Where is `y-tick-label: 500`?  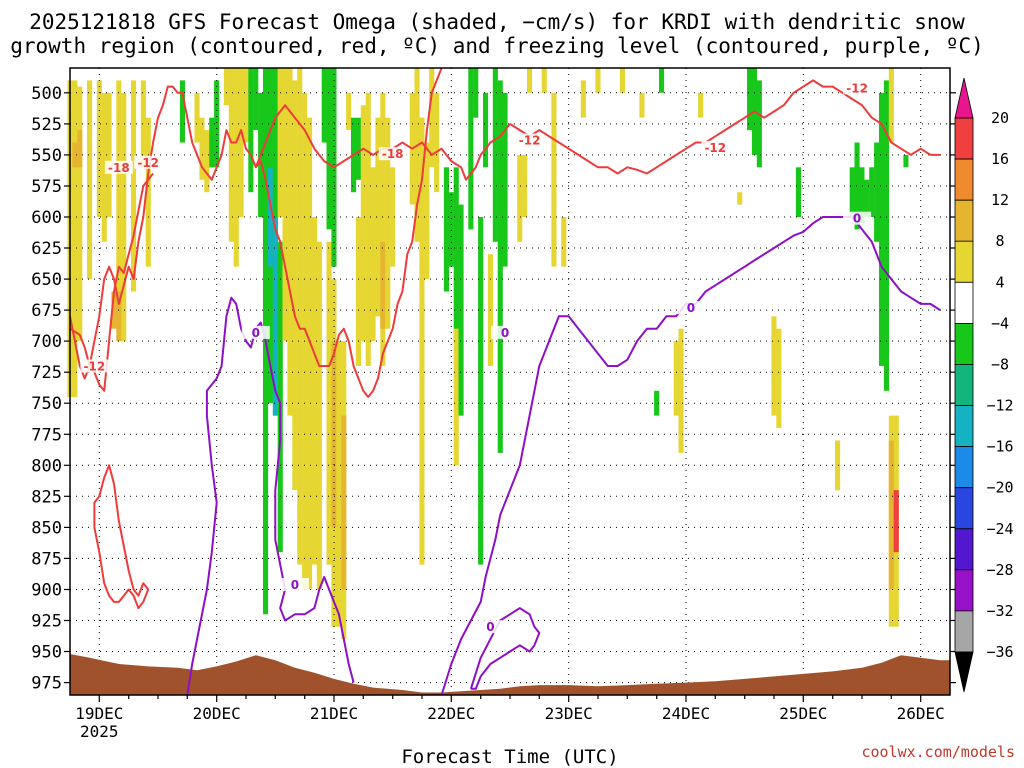 y-tick-label: 500 is located at coordinates (46, 94).